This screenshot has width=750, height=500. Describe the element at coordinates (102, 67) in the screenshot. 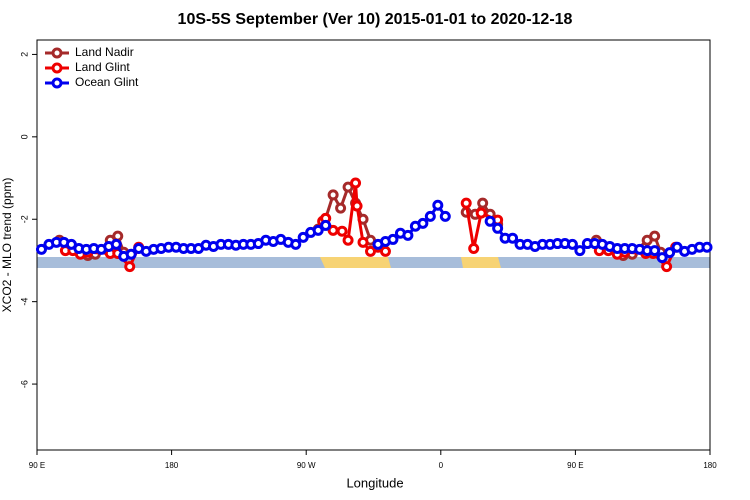

I see `legend-label: Land Glint` at that location.